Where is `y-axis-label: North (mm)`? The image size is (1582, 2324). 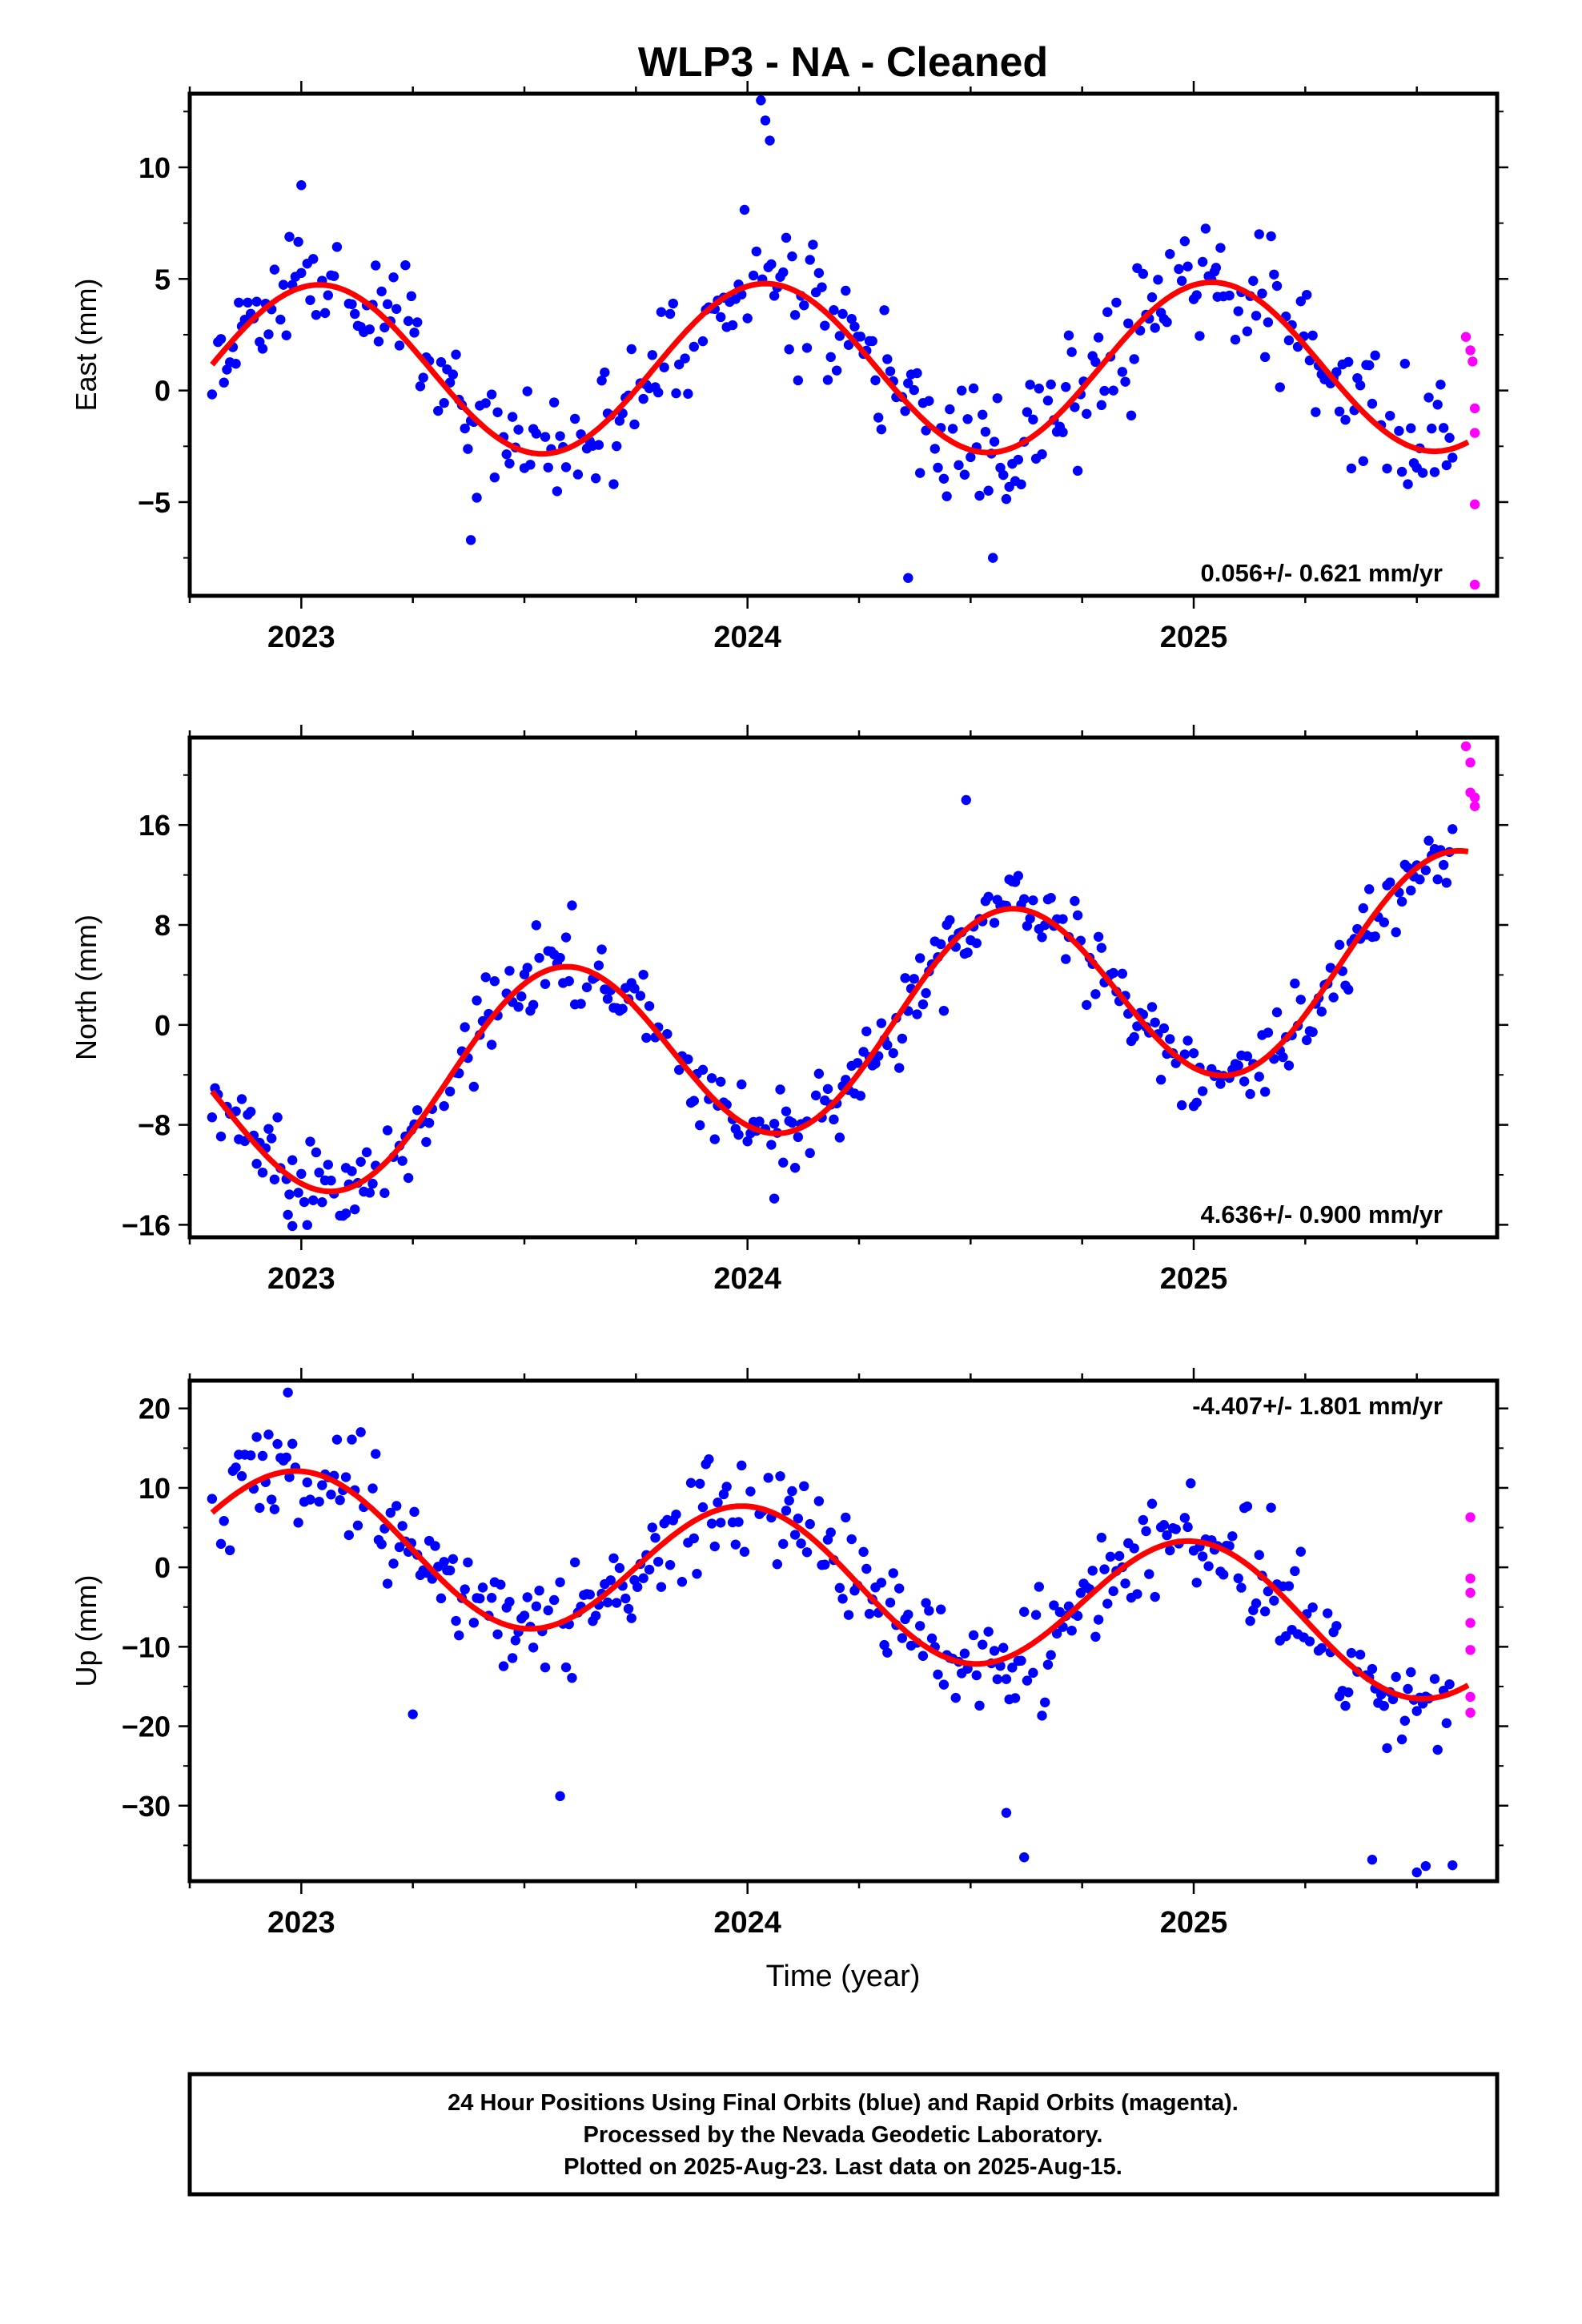
y-axis-label: North (mm) is located at coordinates (86, 988).